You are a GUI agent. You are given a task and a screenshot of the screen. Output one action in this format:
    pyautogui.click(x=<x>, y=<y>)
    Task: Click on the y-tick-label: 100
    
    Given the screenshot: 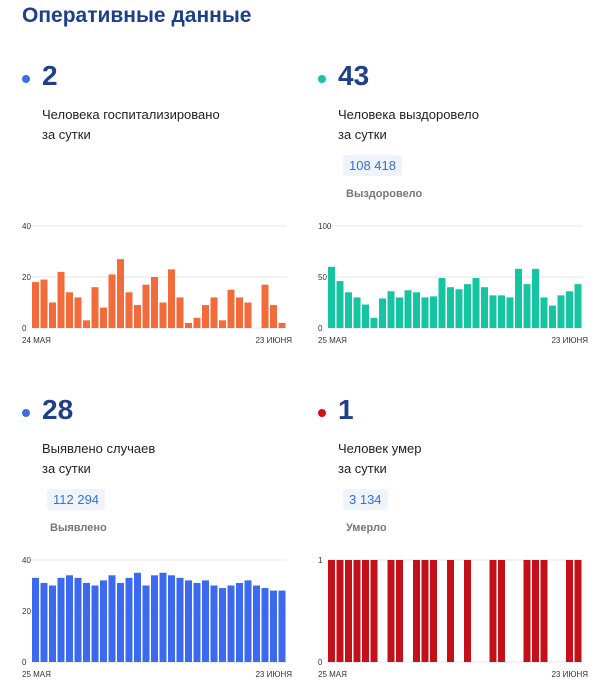 What is the action you would take?
    pyautogui.click(x=325, y=226)
    